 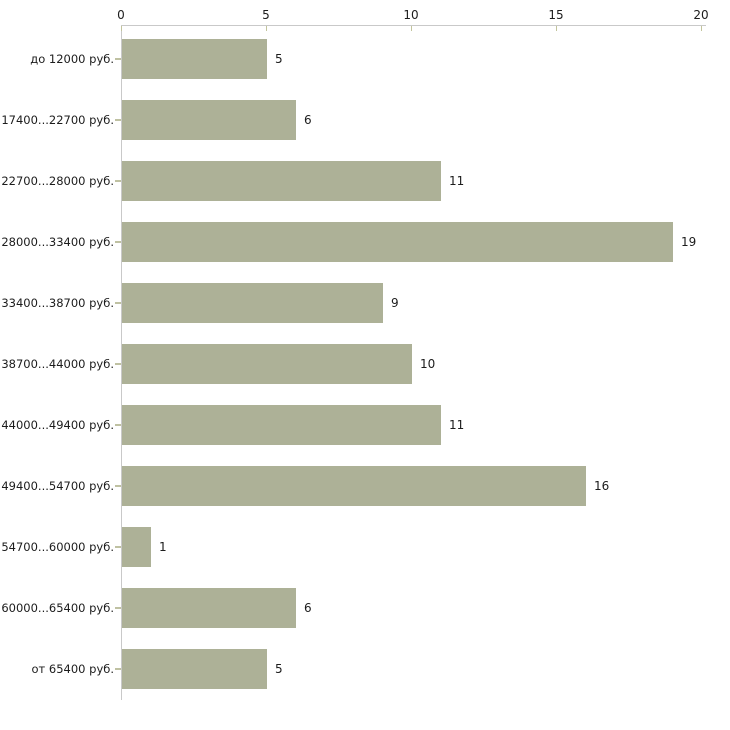 I want to click on bar-row: 38700...44000 руб. 10, so click(x=365, y=364).